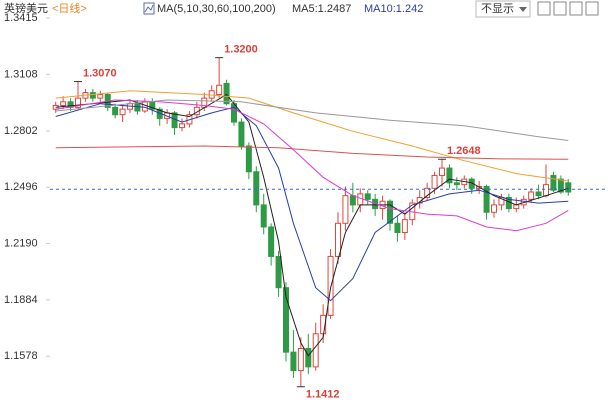  What do you see at coordinates (497, 8) in the screenshot?
I see `dropdown-text: 不显示` at bounding box center [497, 8].